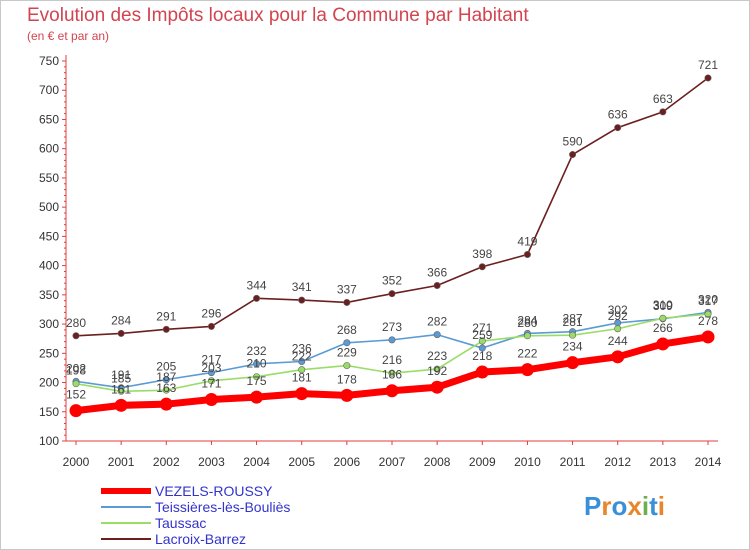 The height and width of the screenshot is (550, 750). Describe the element at coordinates (231, 523) in the screenshot. I see `legend-item-taussac: Taussac` at that location.